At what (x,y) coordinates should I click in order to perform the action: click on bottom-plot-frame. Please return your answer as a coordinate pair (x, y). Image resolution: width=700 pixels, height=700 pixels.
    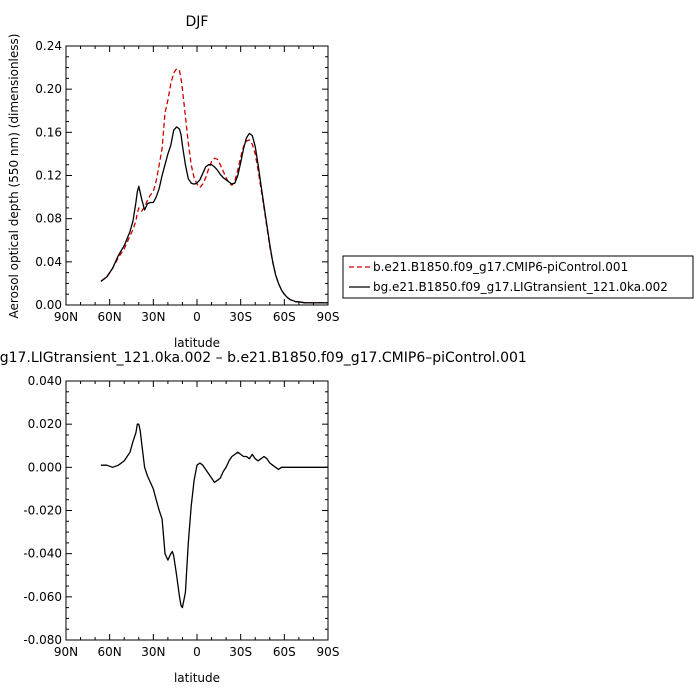
    Looking at the image, I should click on (197, 510).